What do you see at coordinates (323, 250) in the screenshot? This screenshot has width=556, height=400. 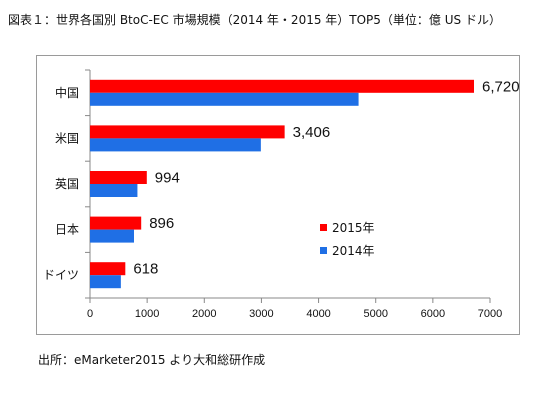 I see `legend-swatch-2014` at bounding box center [323, 250].